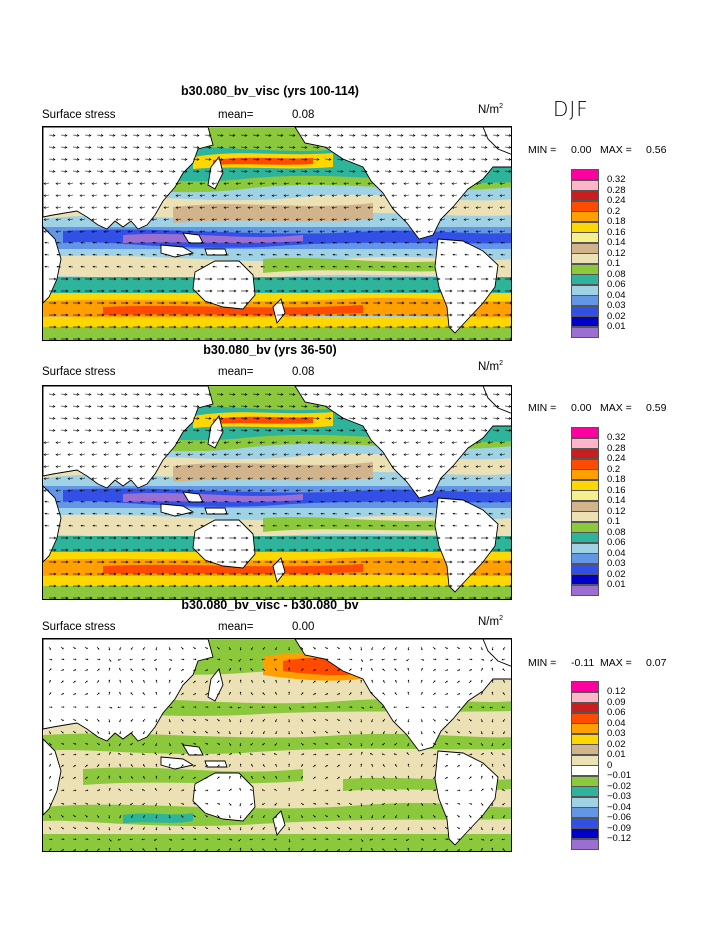 The image size is (723, 935). I want to click on legend-label: 0.28, so click(616, 448).